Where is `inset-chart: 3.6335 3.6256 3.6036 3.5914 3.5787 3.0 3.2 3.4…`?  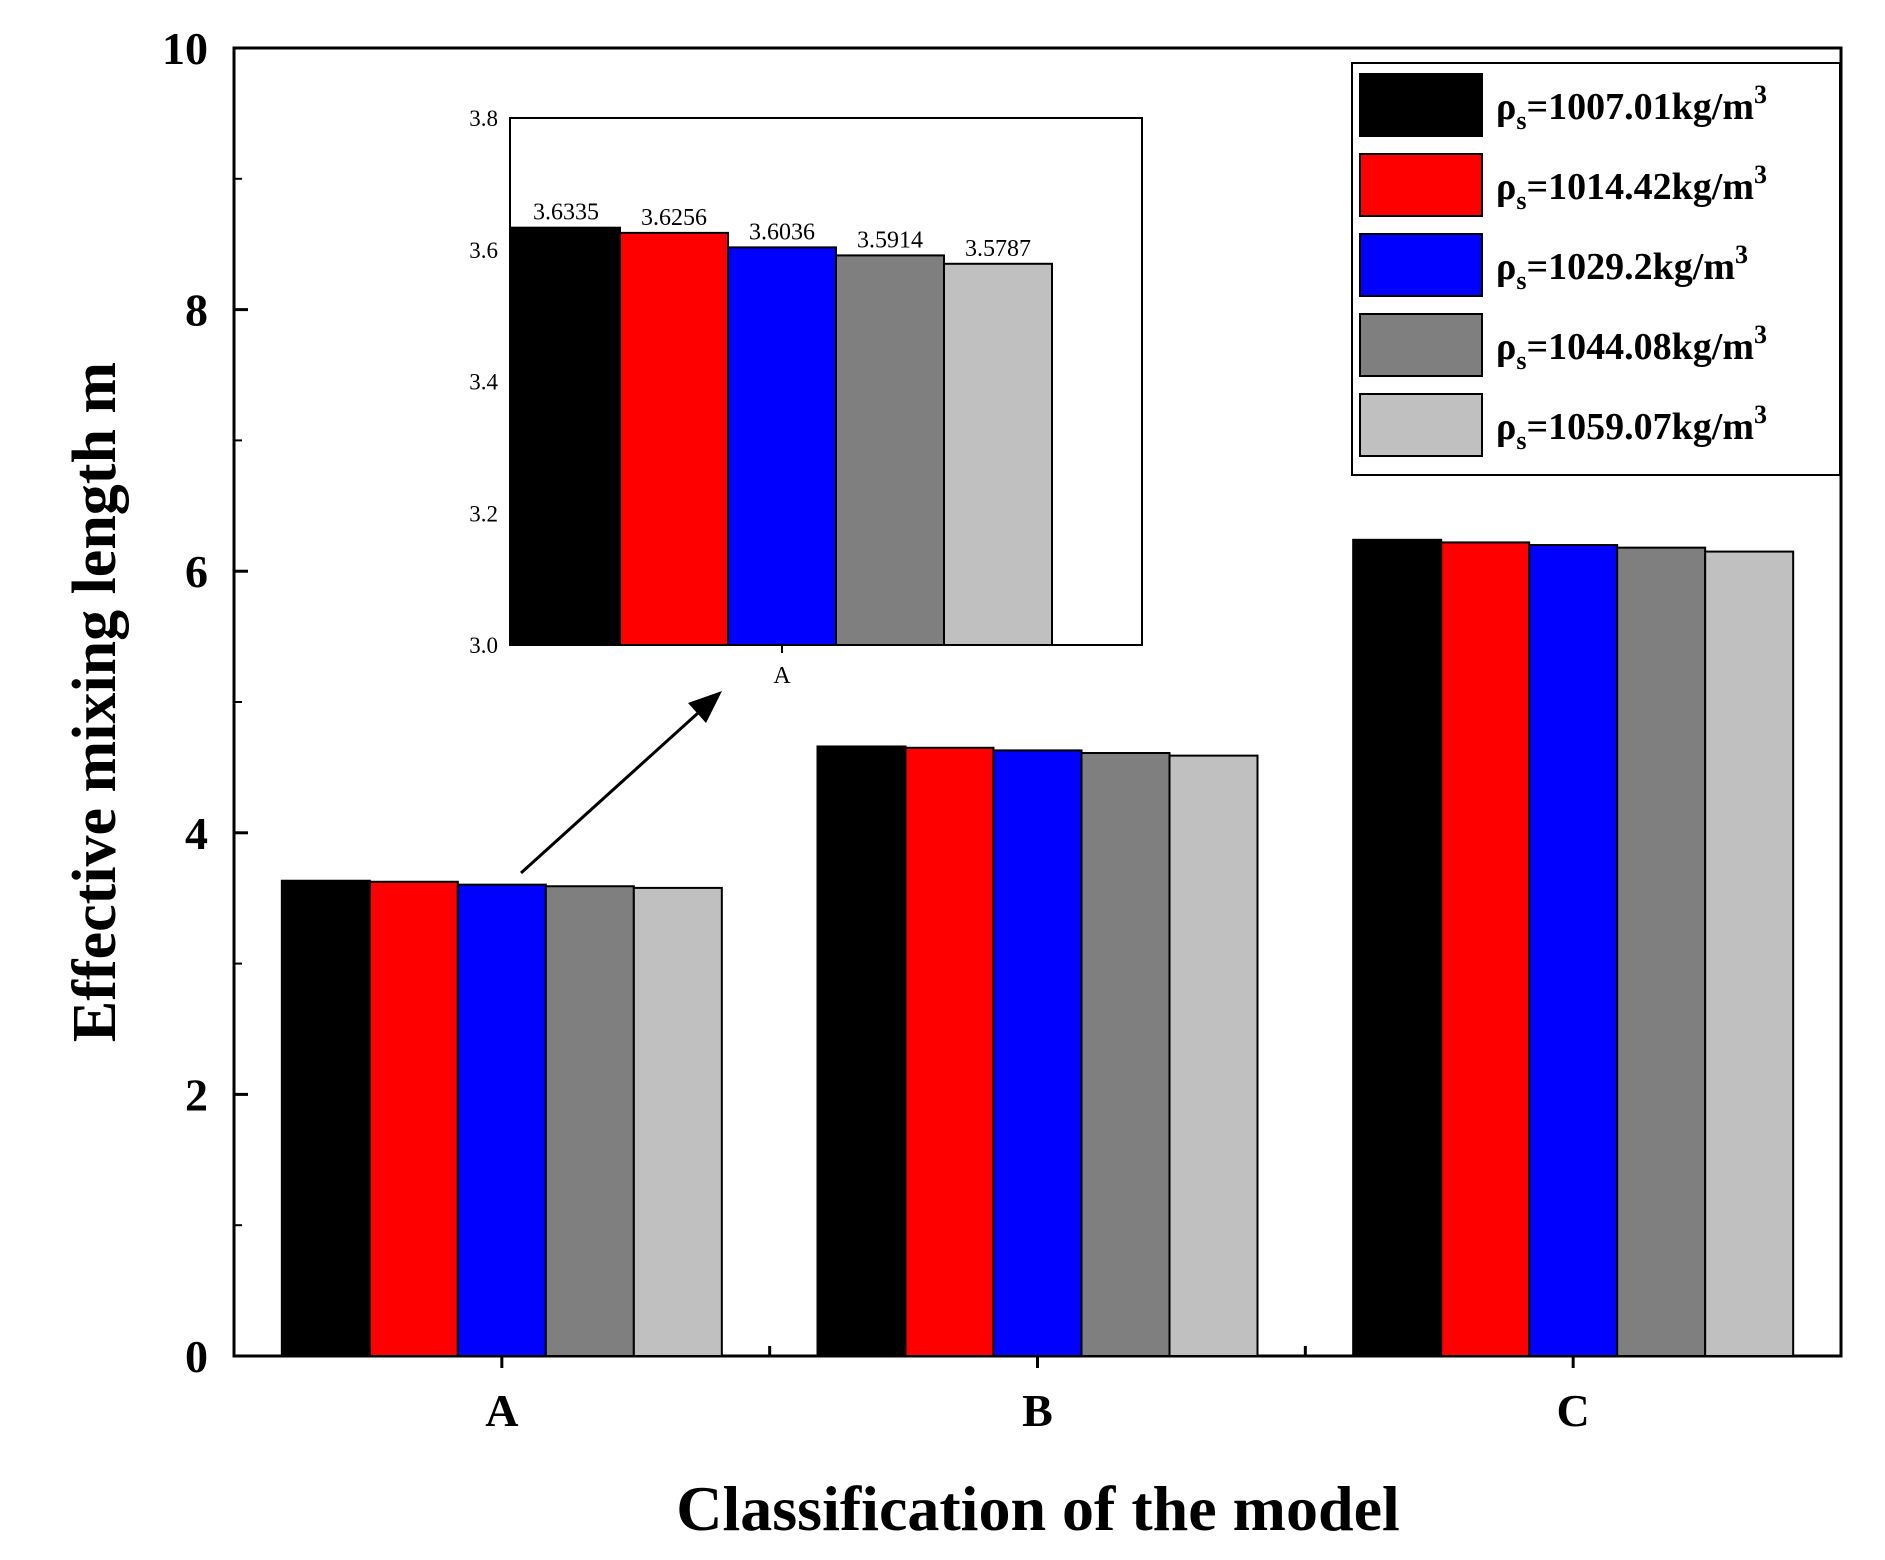 inset-chart: 3.6335 3.6256 3.6036 3.5914 3.5787 3.0 3.2 3.4… is located at coordinates (806, 397).